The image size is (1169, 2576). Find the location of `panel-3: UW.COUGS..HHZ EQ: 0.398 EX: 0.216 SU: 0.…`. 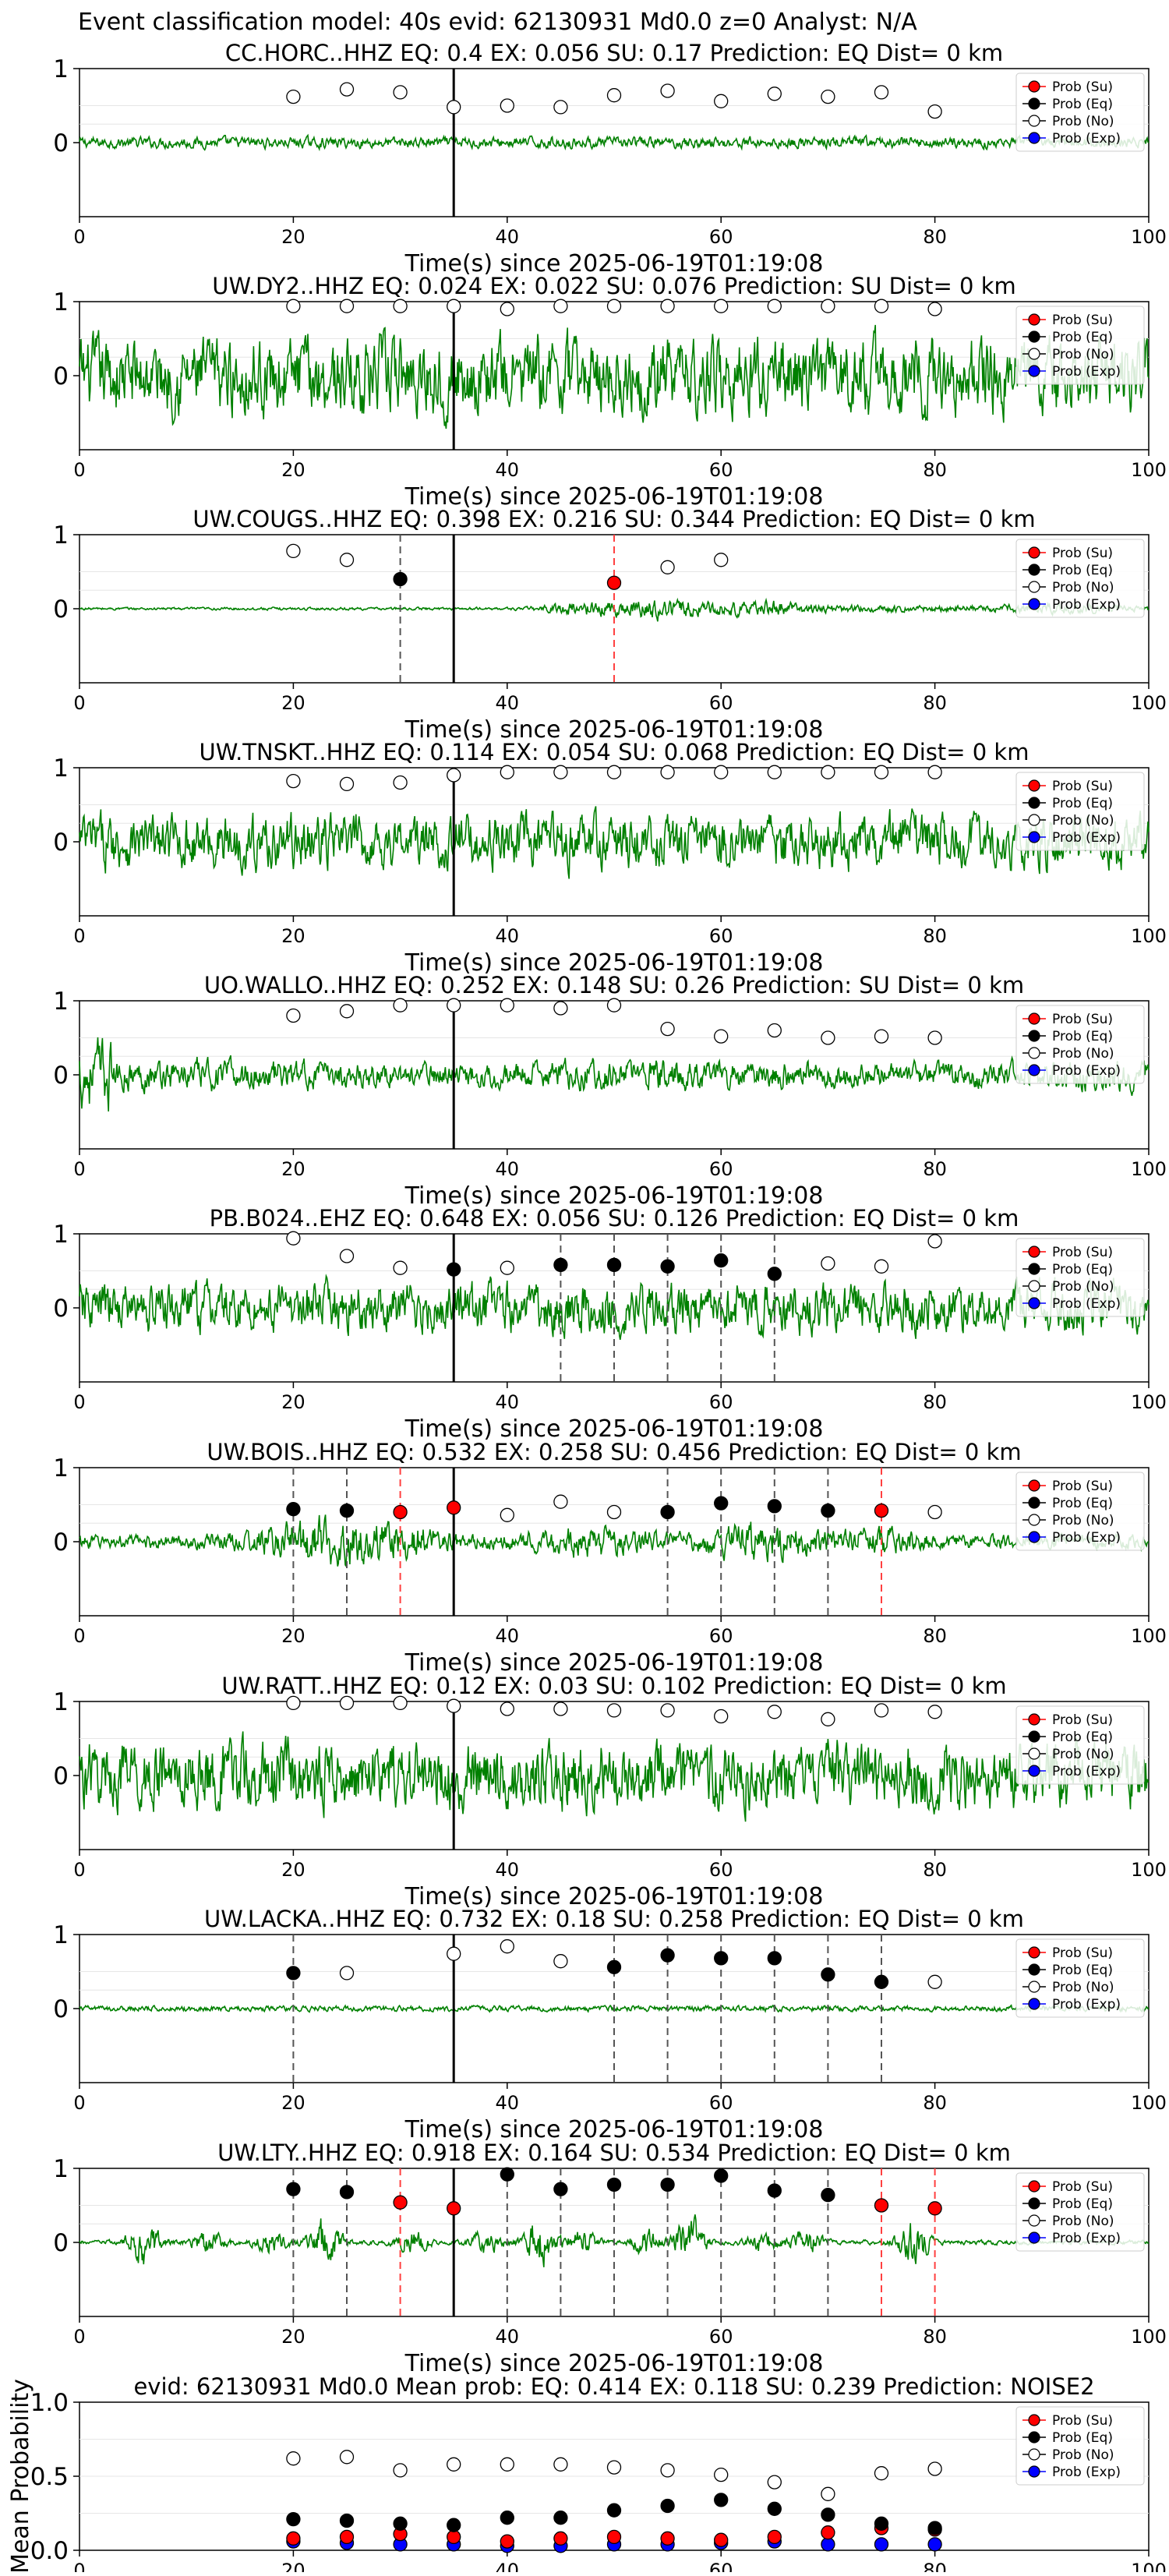

panel-3: UW.COUGS..HHZ EQ: 0.398 EX: 0.216 SU: 0.… is located at coordinates (610, 625).